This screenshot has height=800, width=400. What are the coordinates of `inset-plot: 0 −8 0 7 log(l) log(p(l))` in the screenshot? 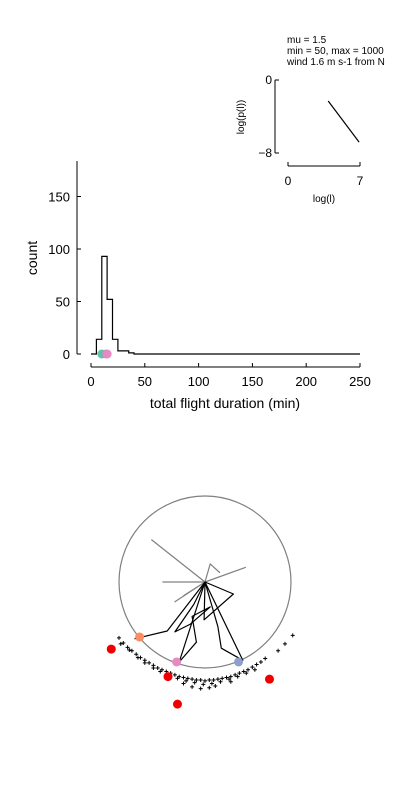 It's located at (300, 139).